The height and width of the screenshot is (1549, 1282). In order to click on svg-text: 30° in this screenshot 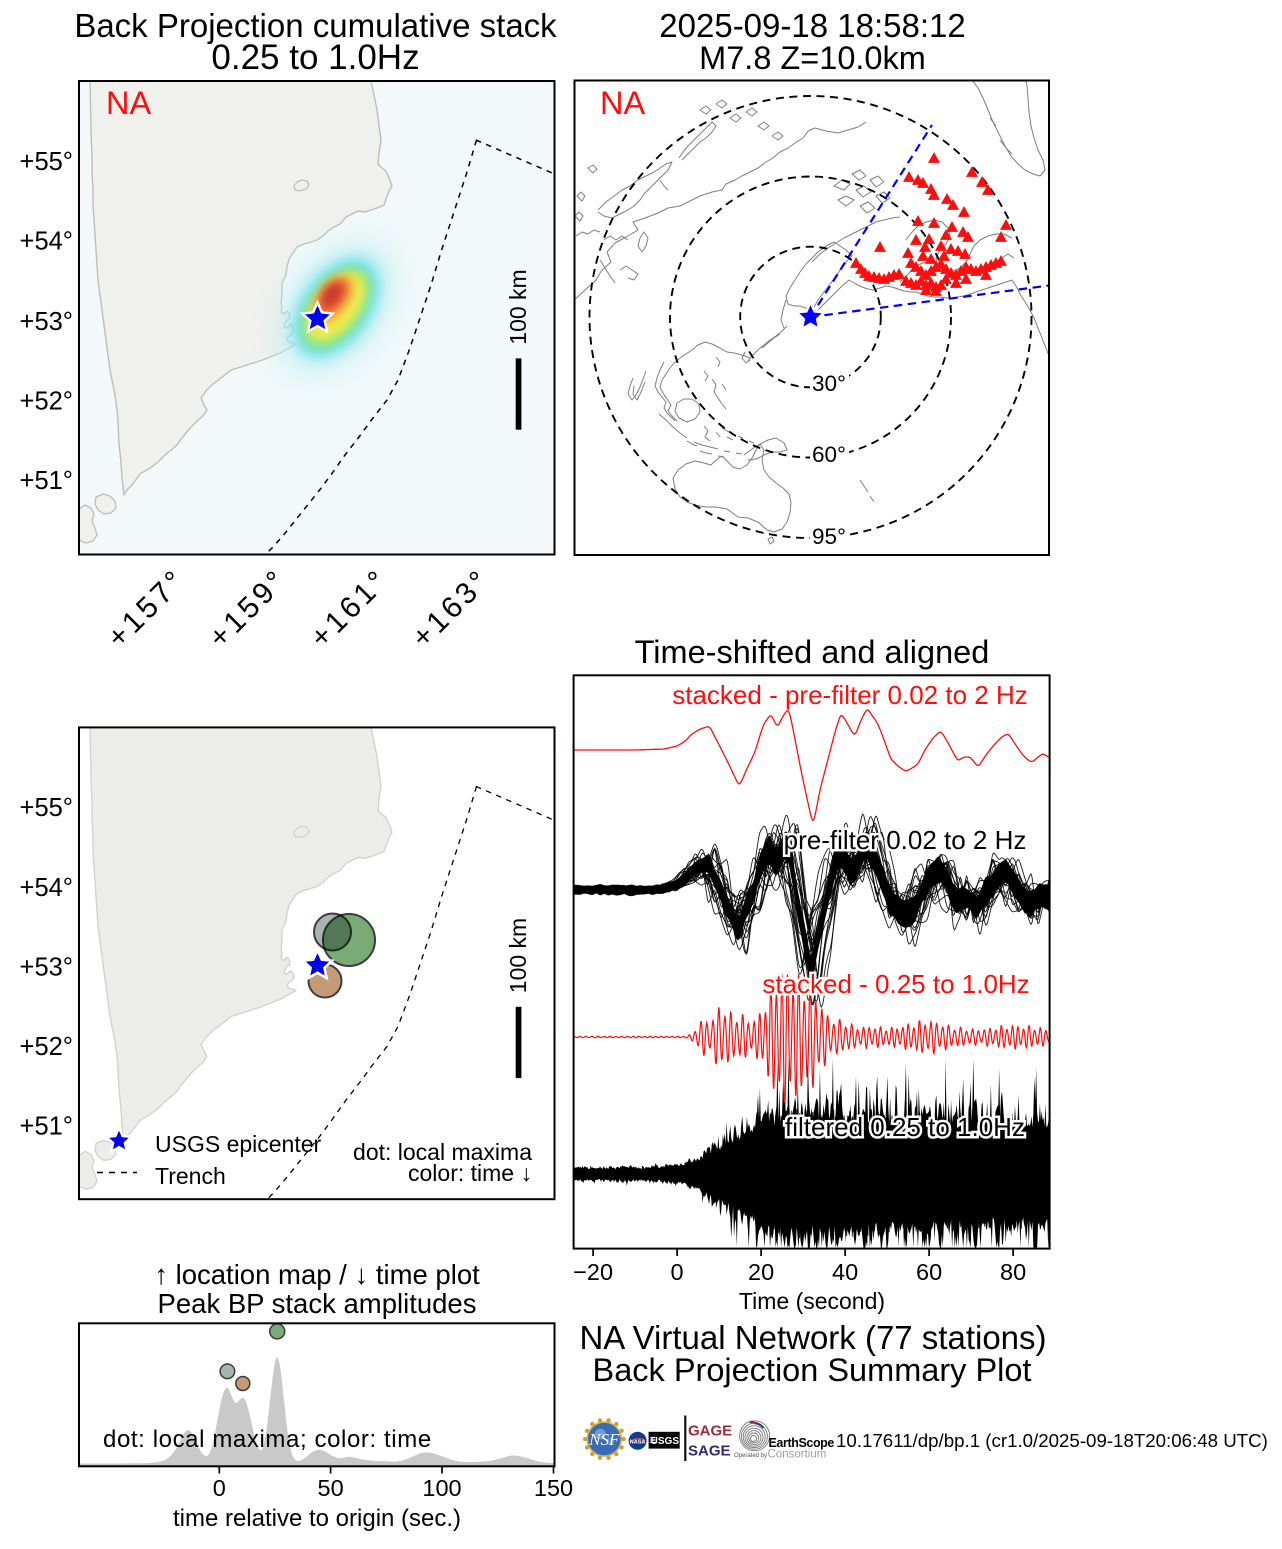, I will do `click(829, 383)`.